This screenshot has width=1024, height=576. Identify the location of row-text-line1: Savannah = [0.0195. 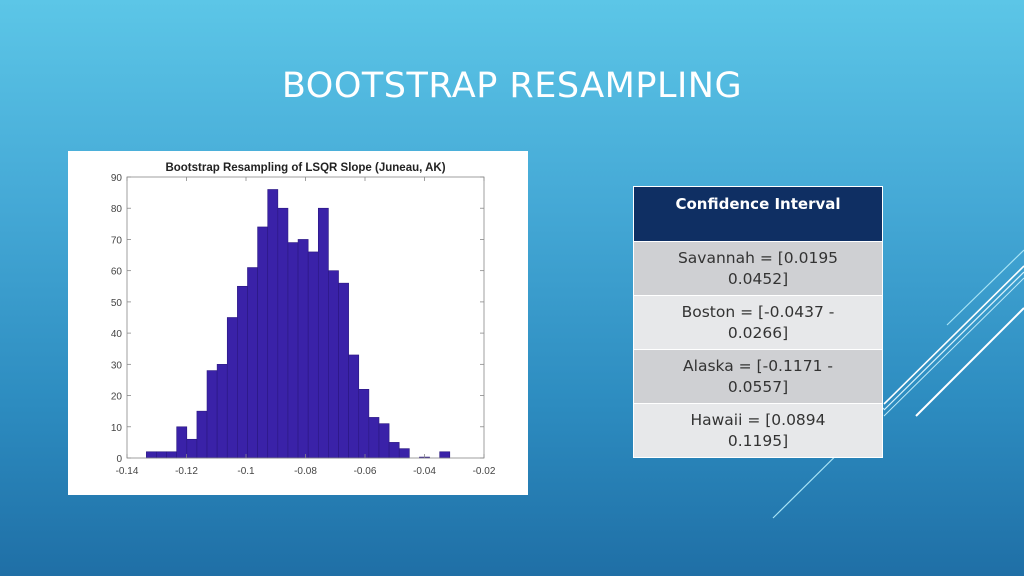
(758, 257).